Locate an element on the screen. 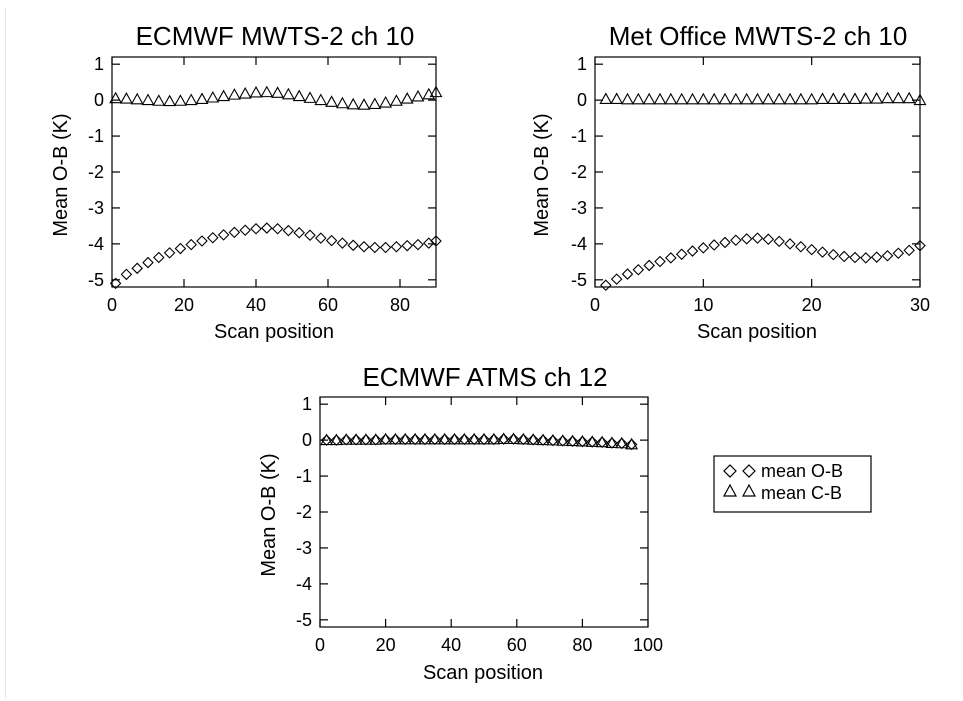 This screenshot has width=963, height=701. x-tick-label: 30 is located at coordinates (920, 305).